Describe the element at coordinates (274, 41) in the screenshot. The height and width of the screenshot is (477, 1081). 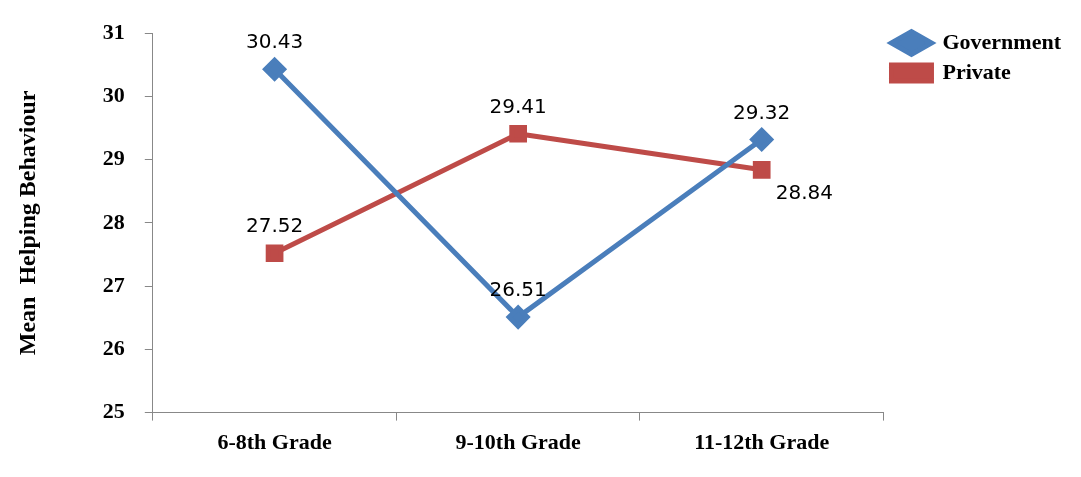
I see `data-label: 30.43` at that location.